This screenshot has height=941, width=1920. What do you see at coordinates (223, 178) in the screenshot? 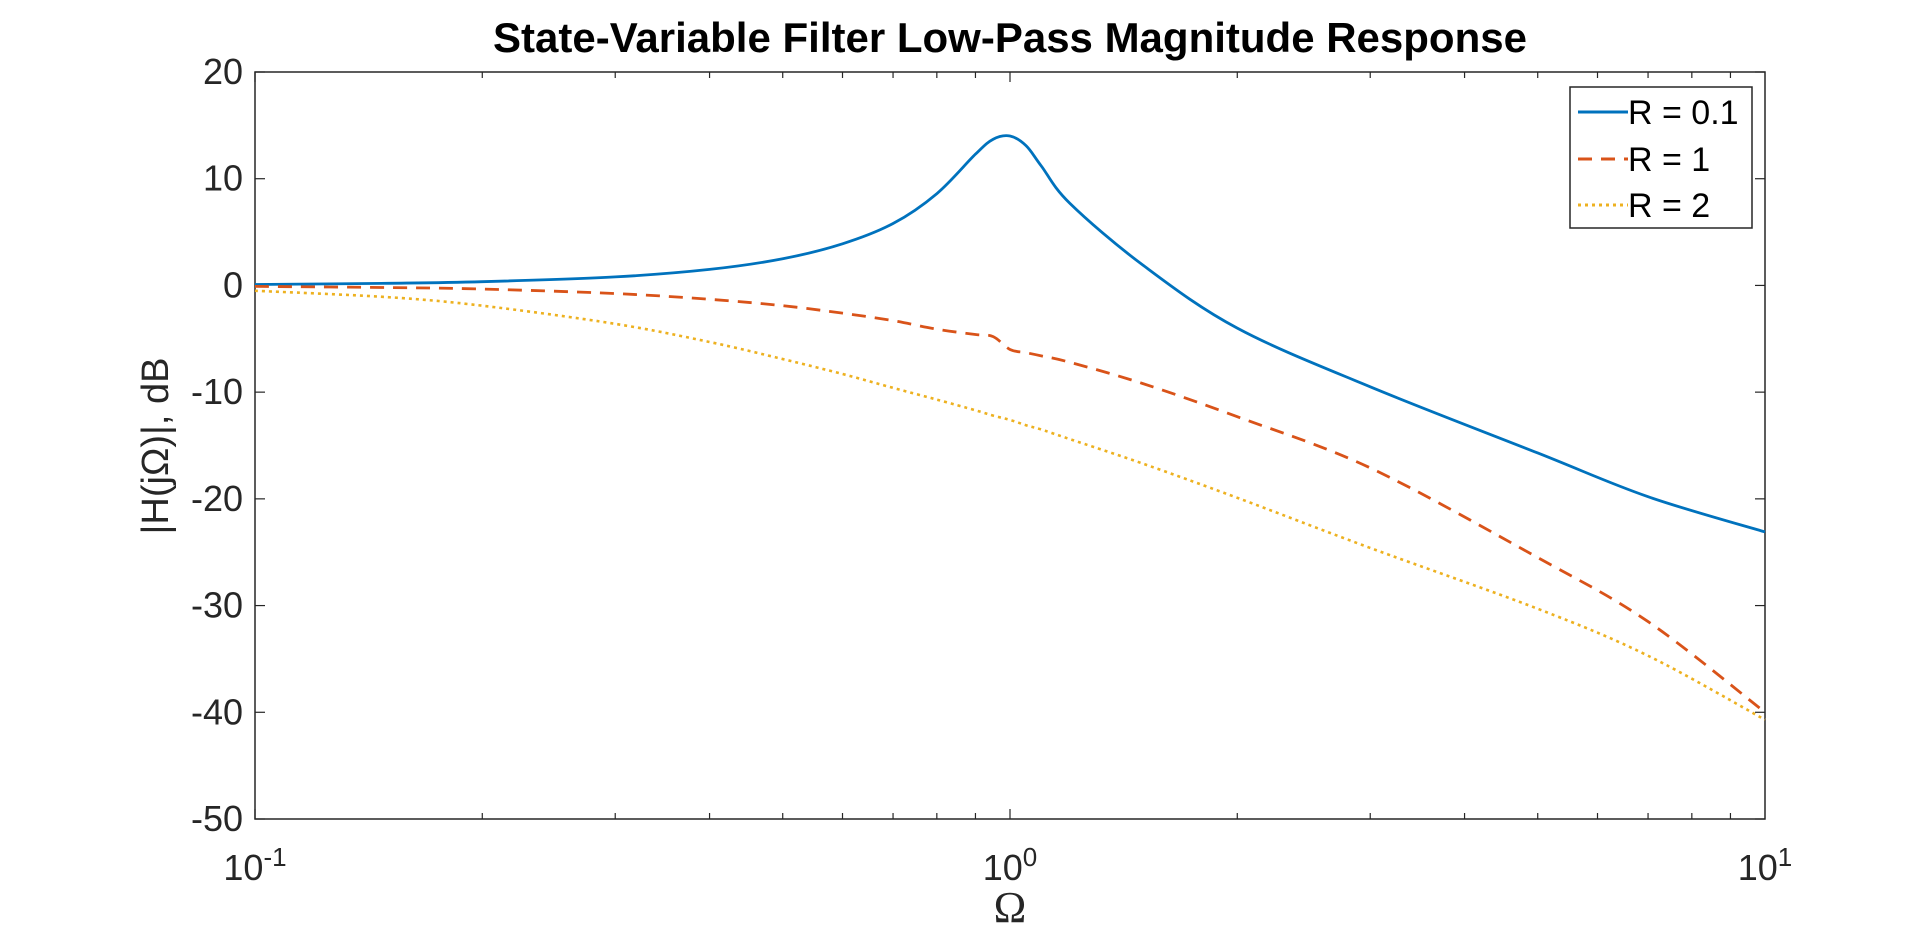
I see `y-tick-label: 10` at bounding box center [223, 178].